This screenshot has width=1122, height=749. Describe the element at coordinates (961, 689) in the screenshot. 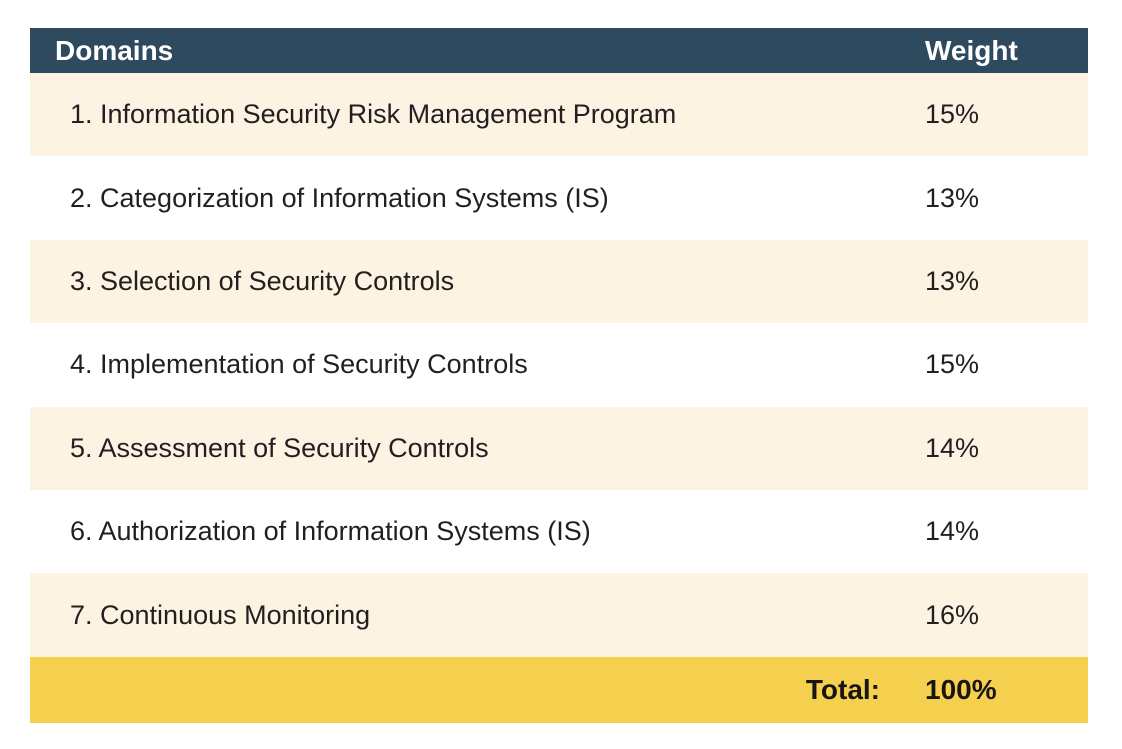

I see `total-value: 100%` at that location.